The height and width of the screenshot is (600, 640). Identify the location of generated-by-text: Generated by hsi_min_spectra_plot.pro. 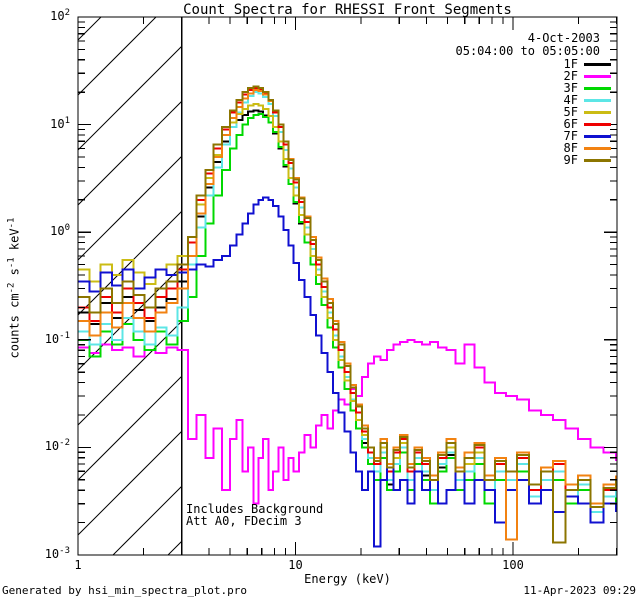
(125, 590).